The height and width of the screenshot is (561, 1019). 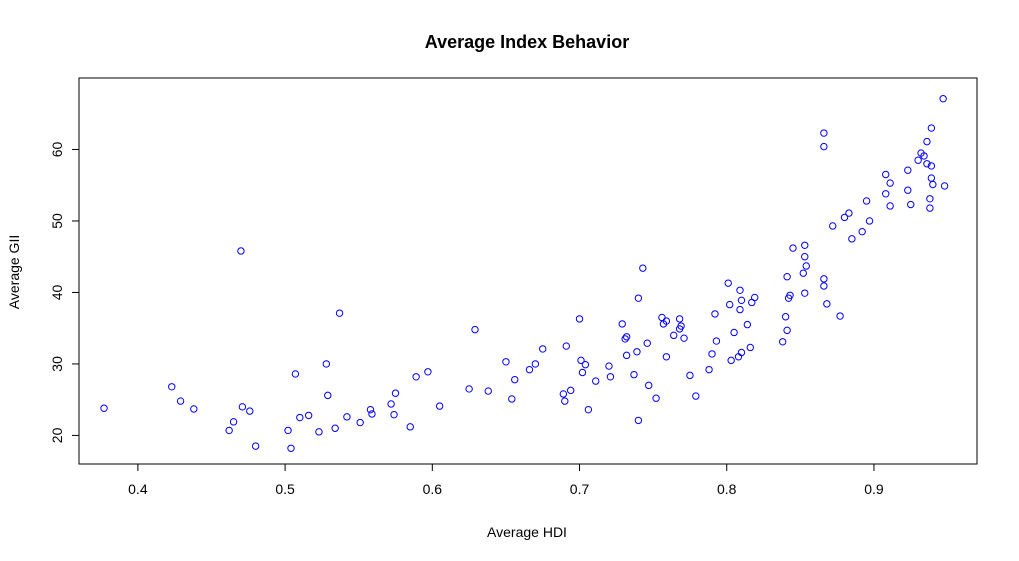 I want to click on x-tick-label: 0.4, so click(x=138, y=489).